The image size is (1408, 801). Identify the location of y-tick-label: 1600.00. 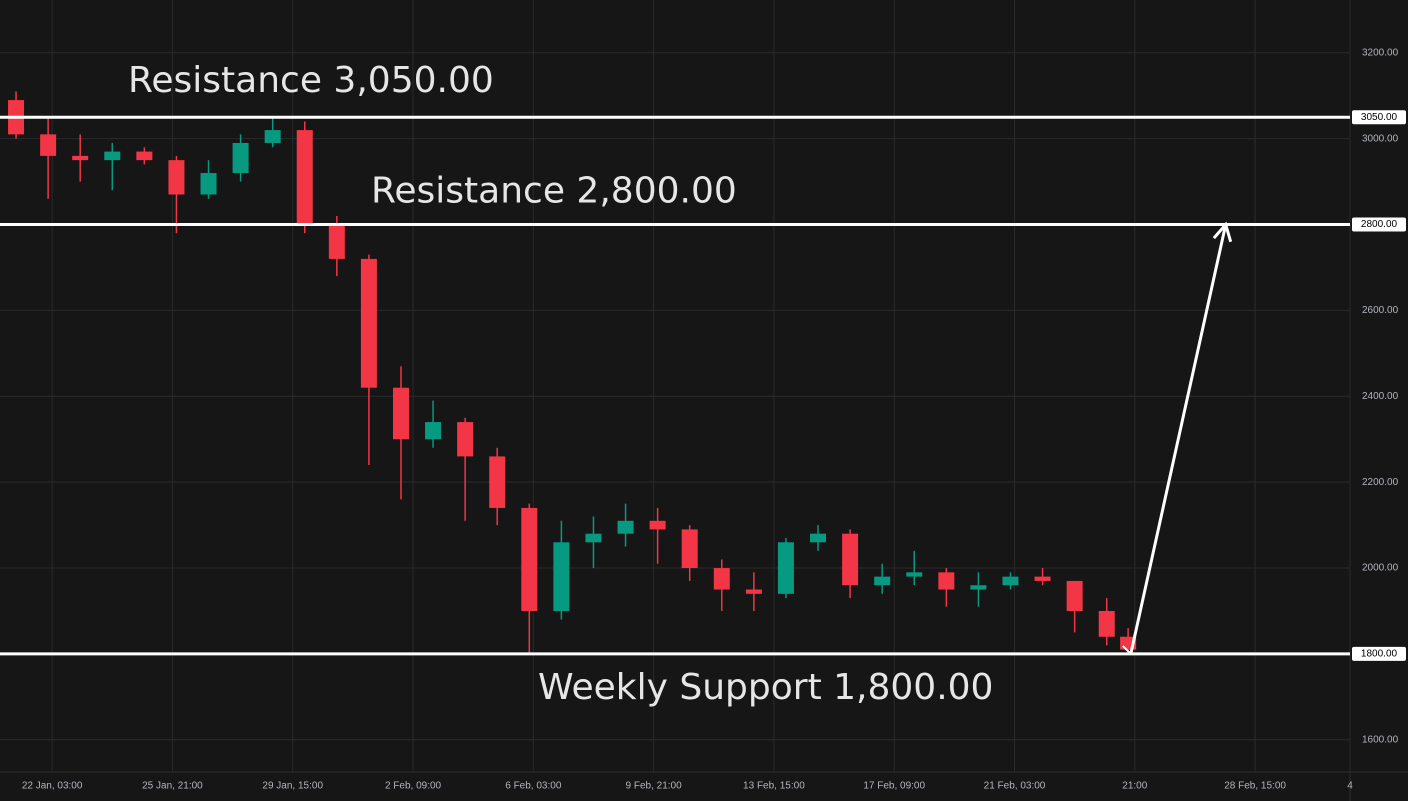
(1380, 739).